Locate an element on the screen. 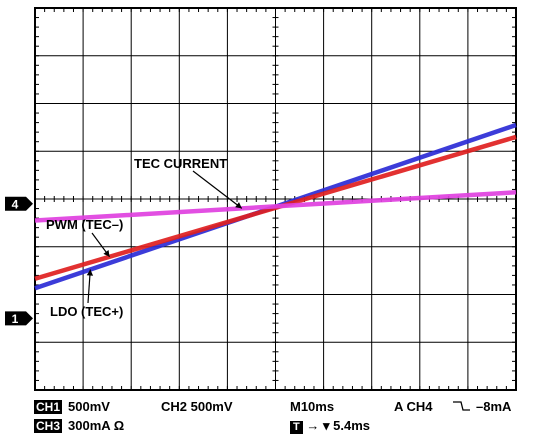 This screenshot has width=536, height=442. channel-1-marker: 1 is located at coordinates (19, 318).